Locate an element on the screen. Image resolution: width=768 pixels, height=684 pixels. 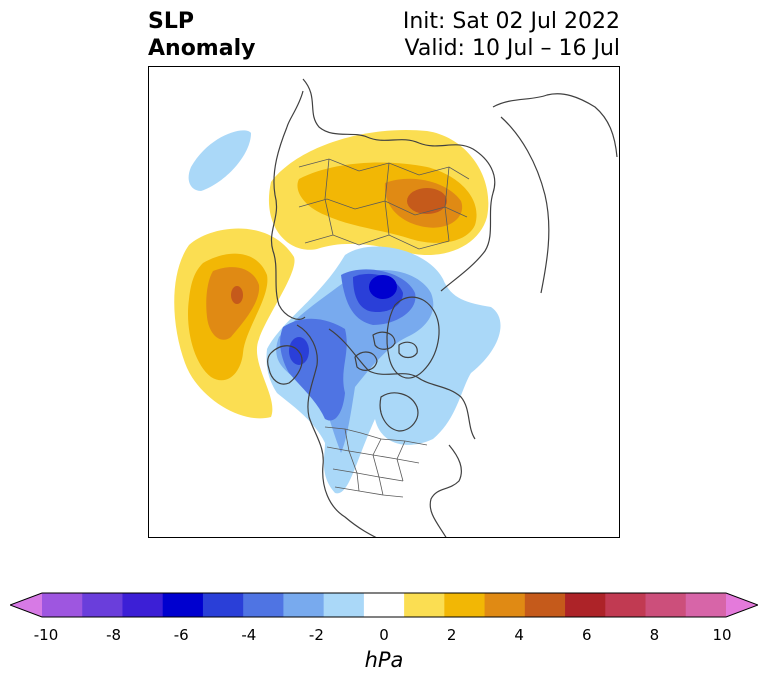
positive-anomaly-pacific is located at coordinates (234, 323).